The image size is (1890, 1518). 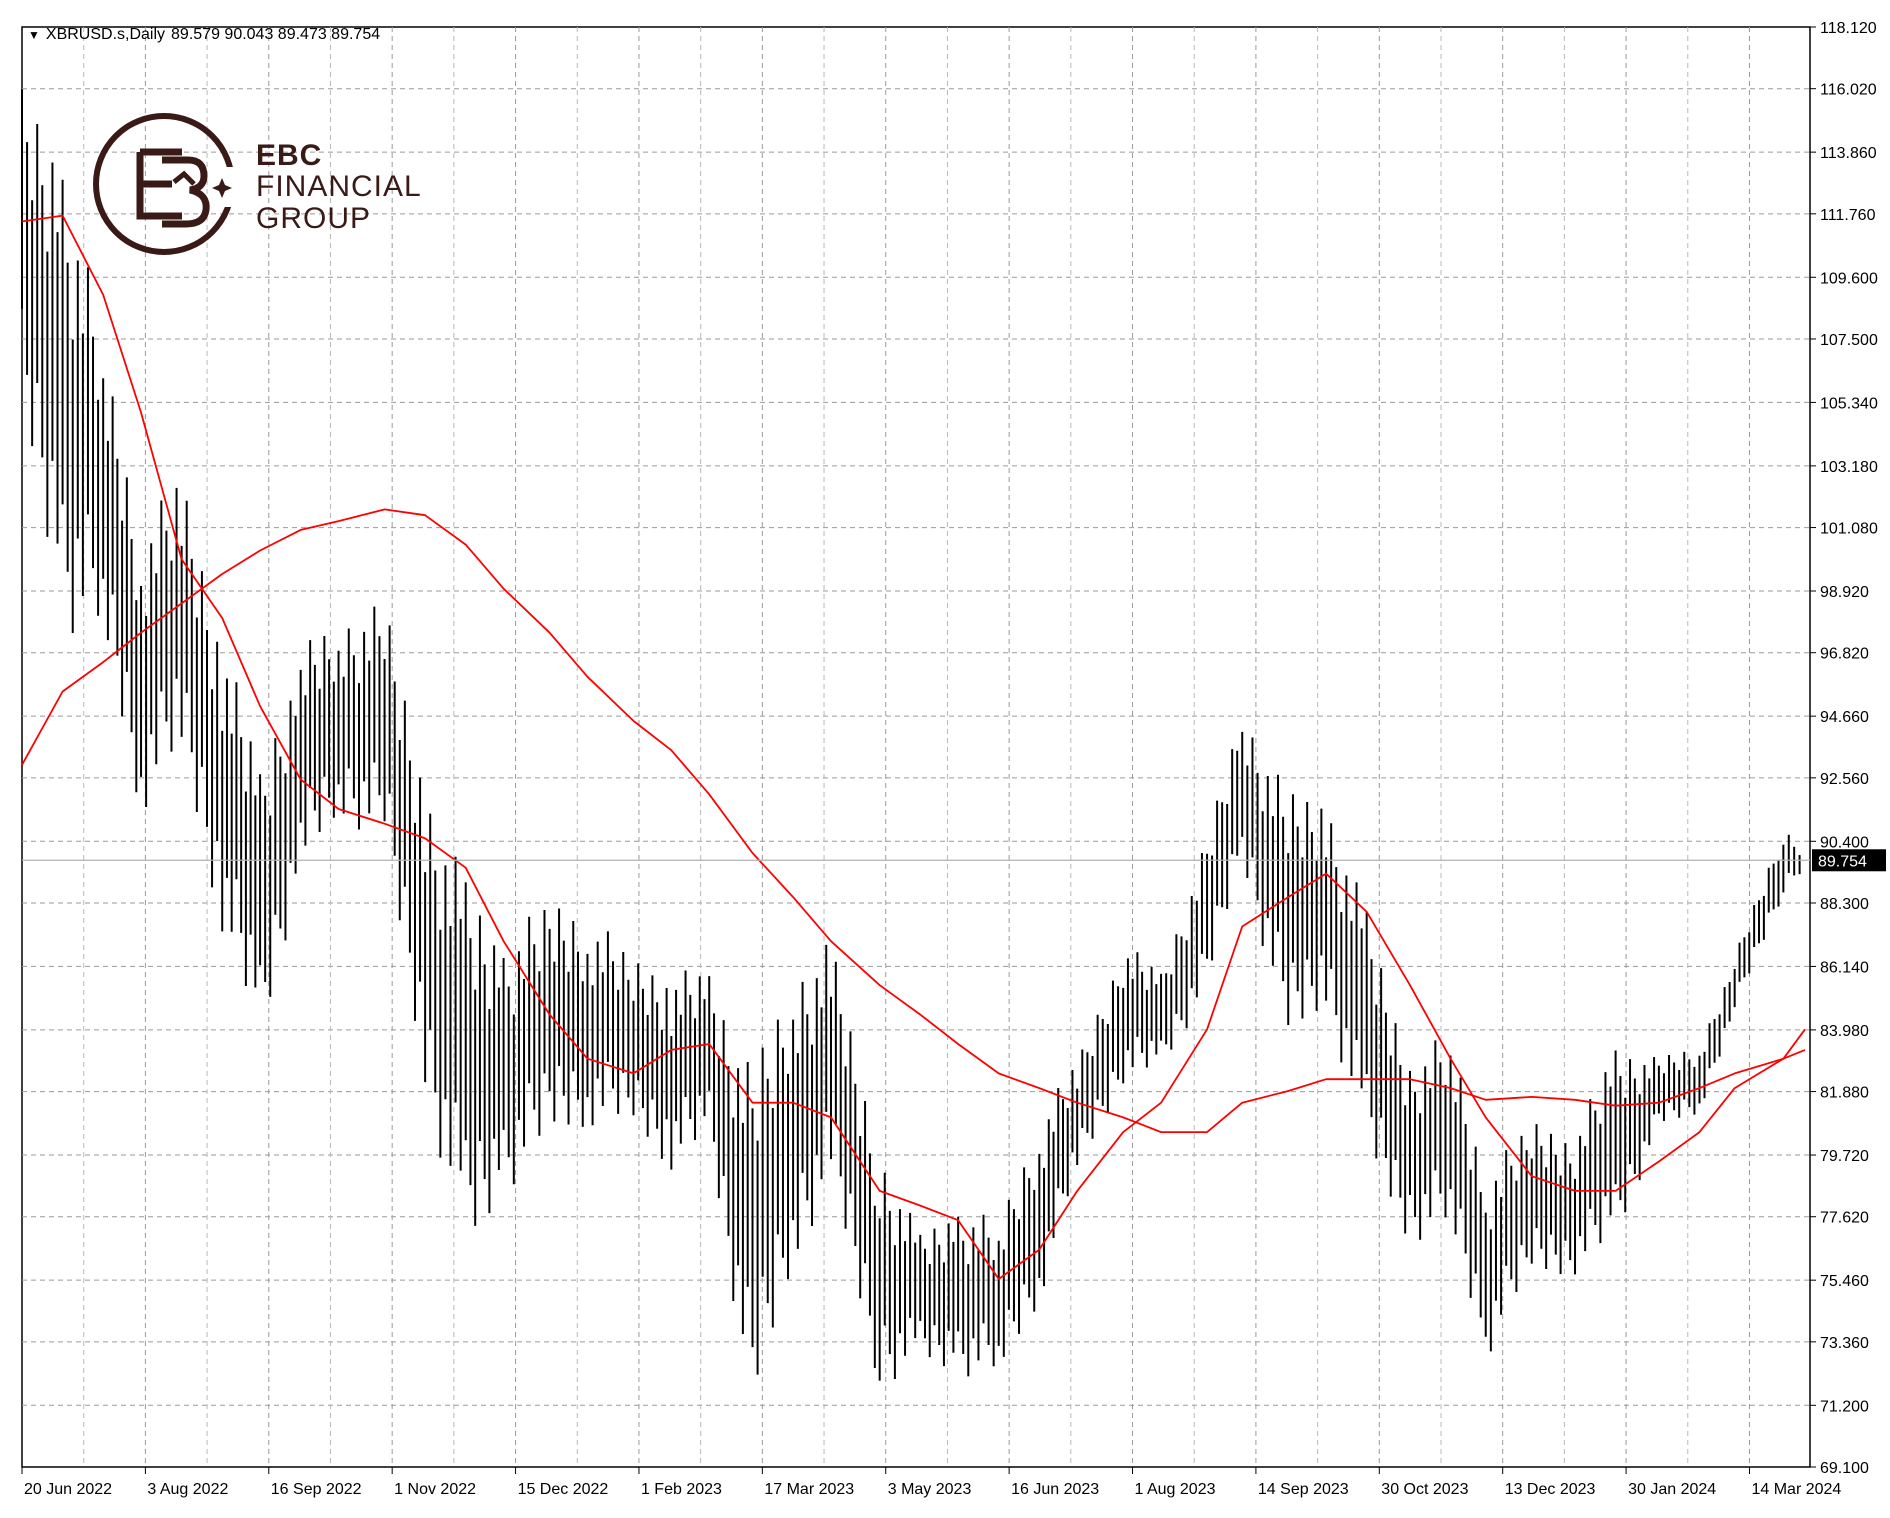 I want to click on y-tick-label: 98.920, so click(x=1844, y=592).